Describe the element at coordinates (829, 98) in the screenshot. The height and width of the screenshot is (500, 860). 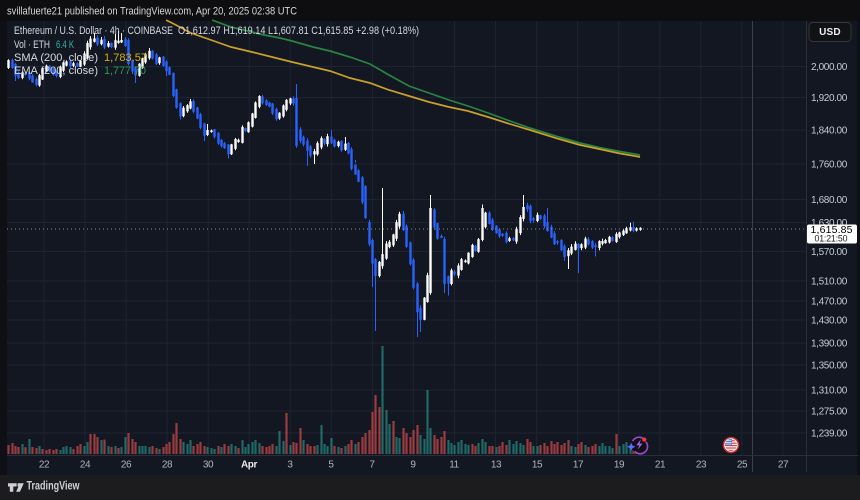
I see `svg-text: 1,920.00` at that location.